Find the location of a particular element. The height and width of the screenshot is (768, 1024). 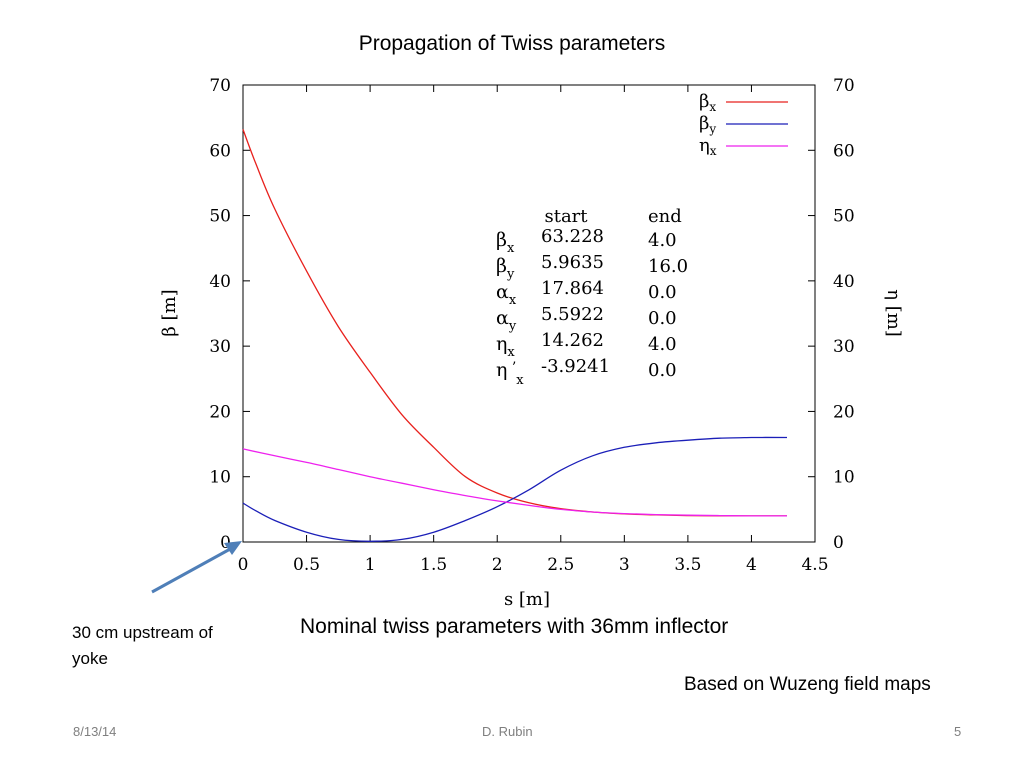

table-header-end: end is located at coordinates (665, 216).